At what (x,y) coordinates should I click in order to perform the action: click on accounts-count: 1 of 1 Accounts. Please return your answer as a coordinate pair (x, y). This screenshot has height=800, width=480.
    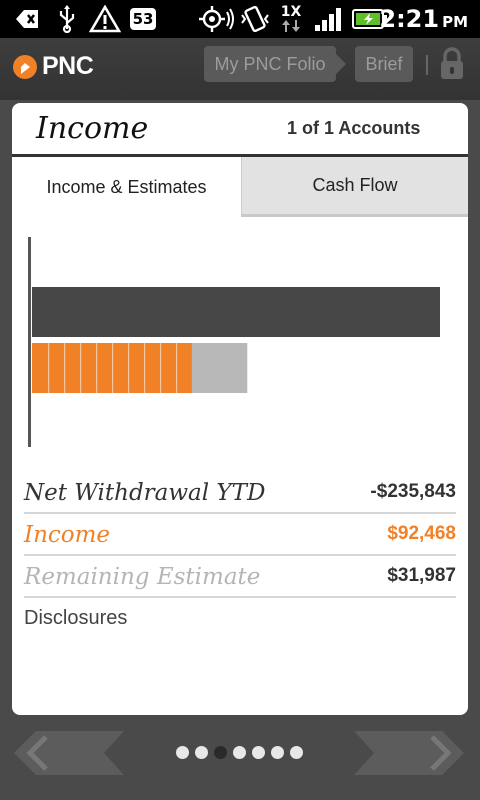
    Looking at the image, I should click on (354, 128).